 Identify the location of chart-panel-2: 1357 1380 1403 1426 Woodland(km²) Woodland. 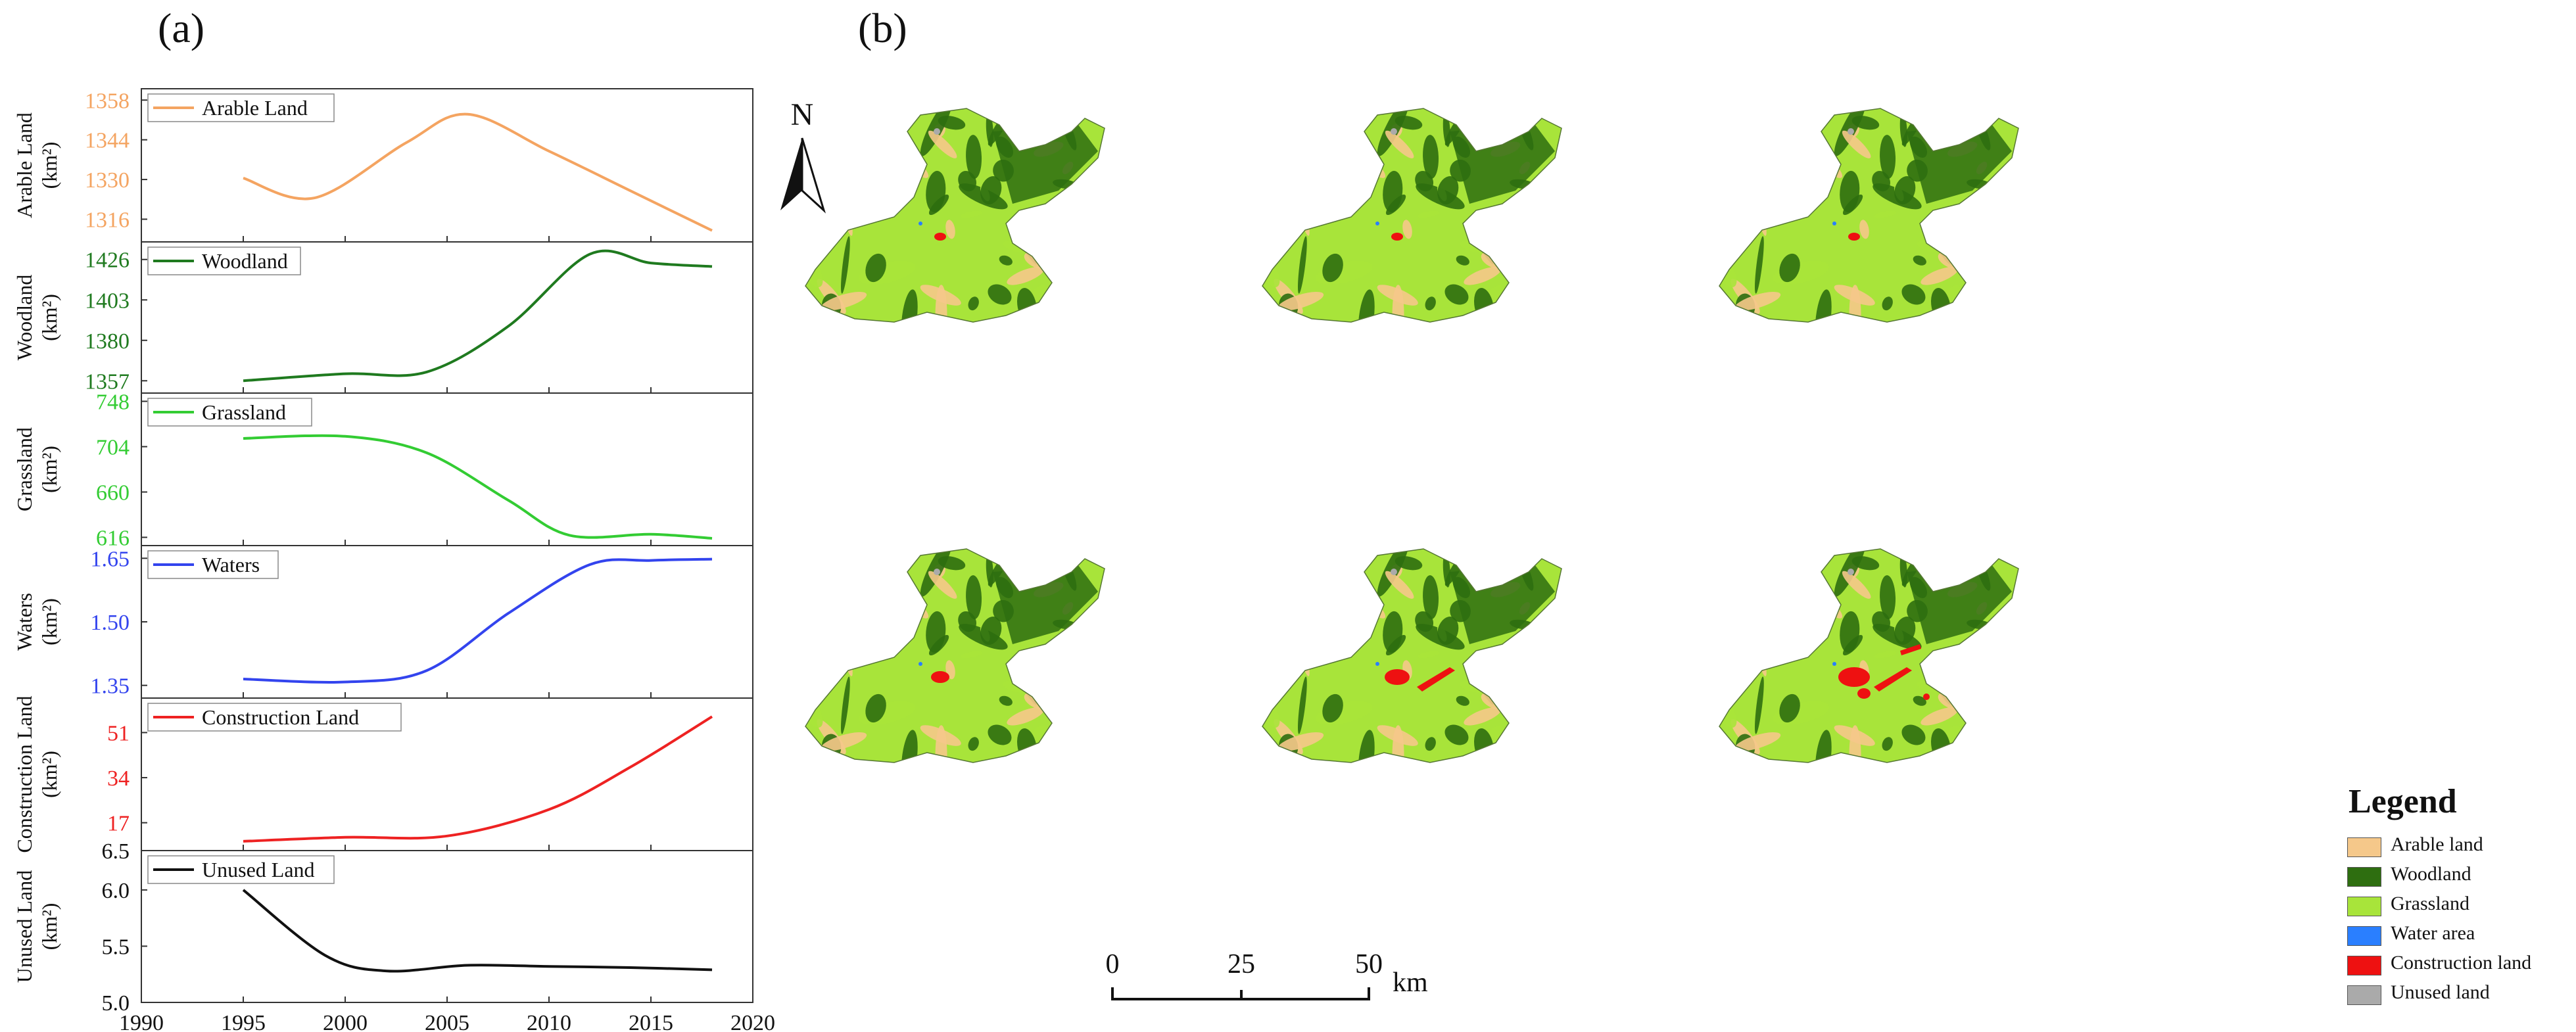
(383, 317).